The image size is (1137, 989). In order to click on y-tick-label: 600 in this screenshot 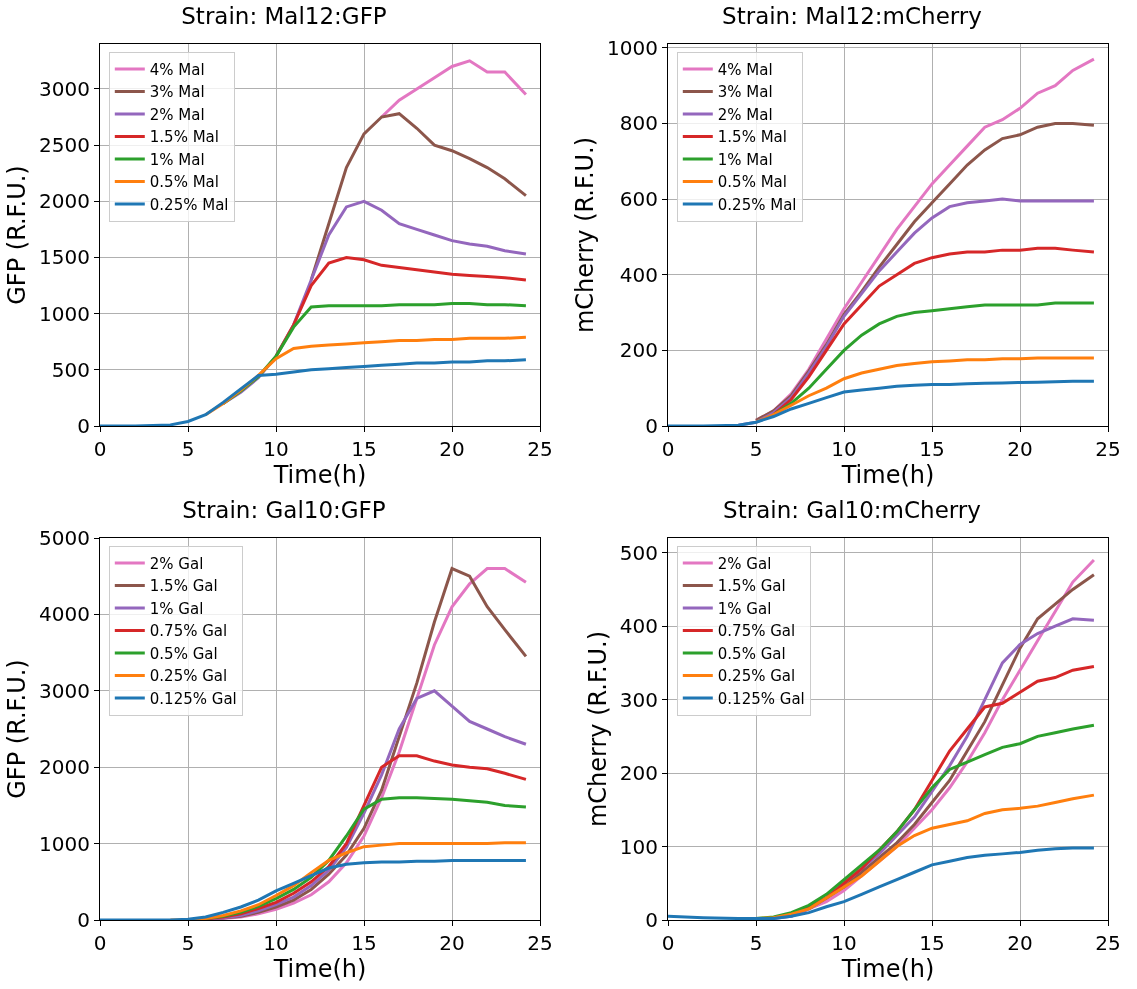, I will do `click(638, 199)`.